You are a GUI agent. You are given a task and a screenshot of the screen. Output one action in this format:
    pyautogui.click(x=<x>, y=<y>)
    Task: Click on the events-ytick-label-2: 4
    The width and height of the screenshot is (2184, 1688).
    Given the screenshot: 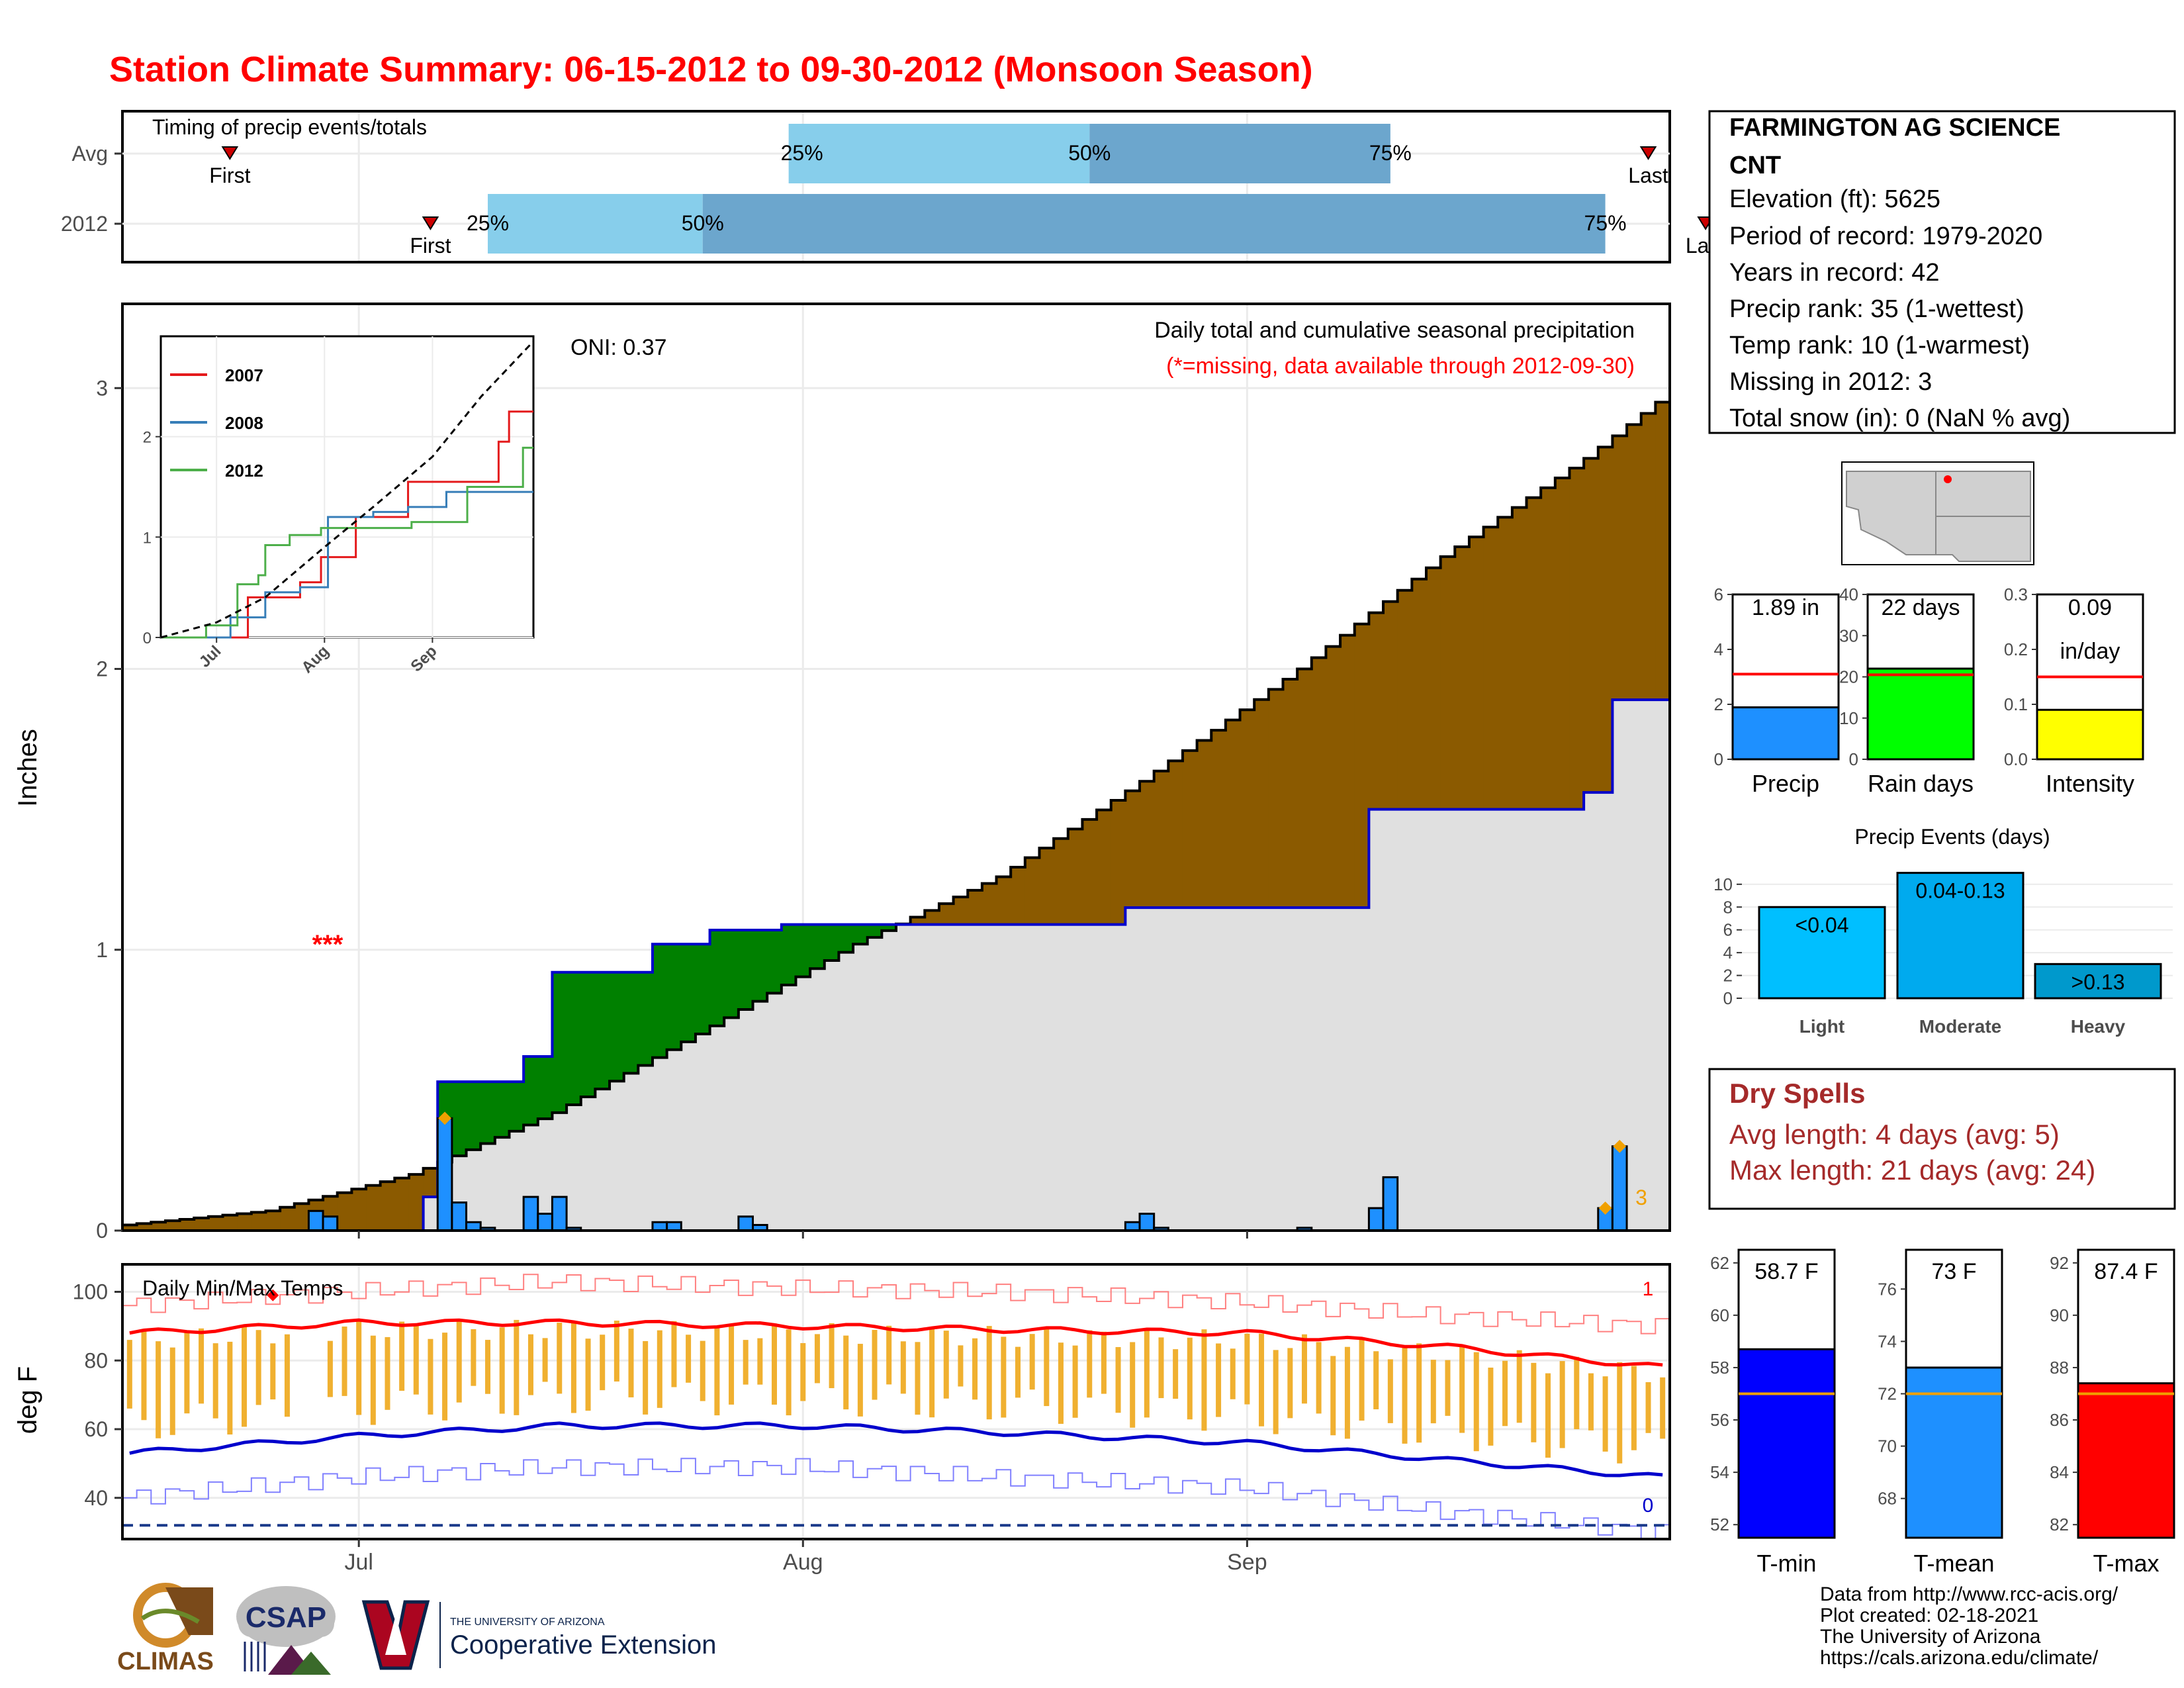 What is the action you would take?
    pyautogui.click(x=1728, y=952)
    